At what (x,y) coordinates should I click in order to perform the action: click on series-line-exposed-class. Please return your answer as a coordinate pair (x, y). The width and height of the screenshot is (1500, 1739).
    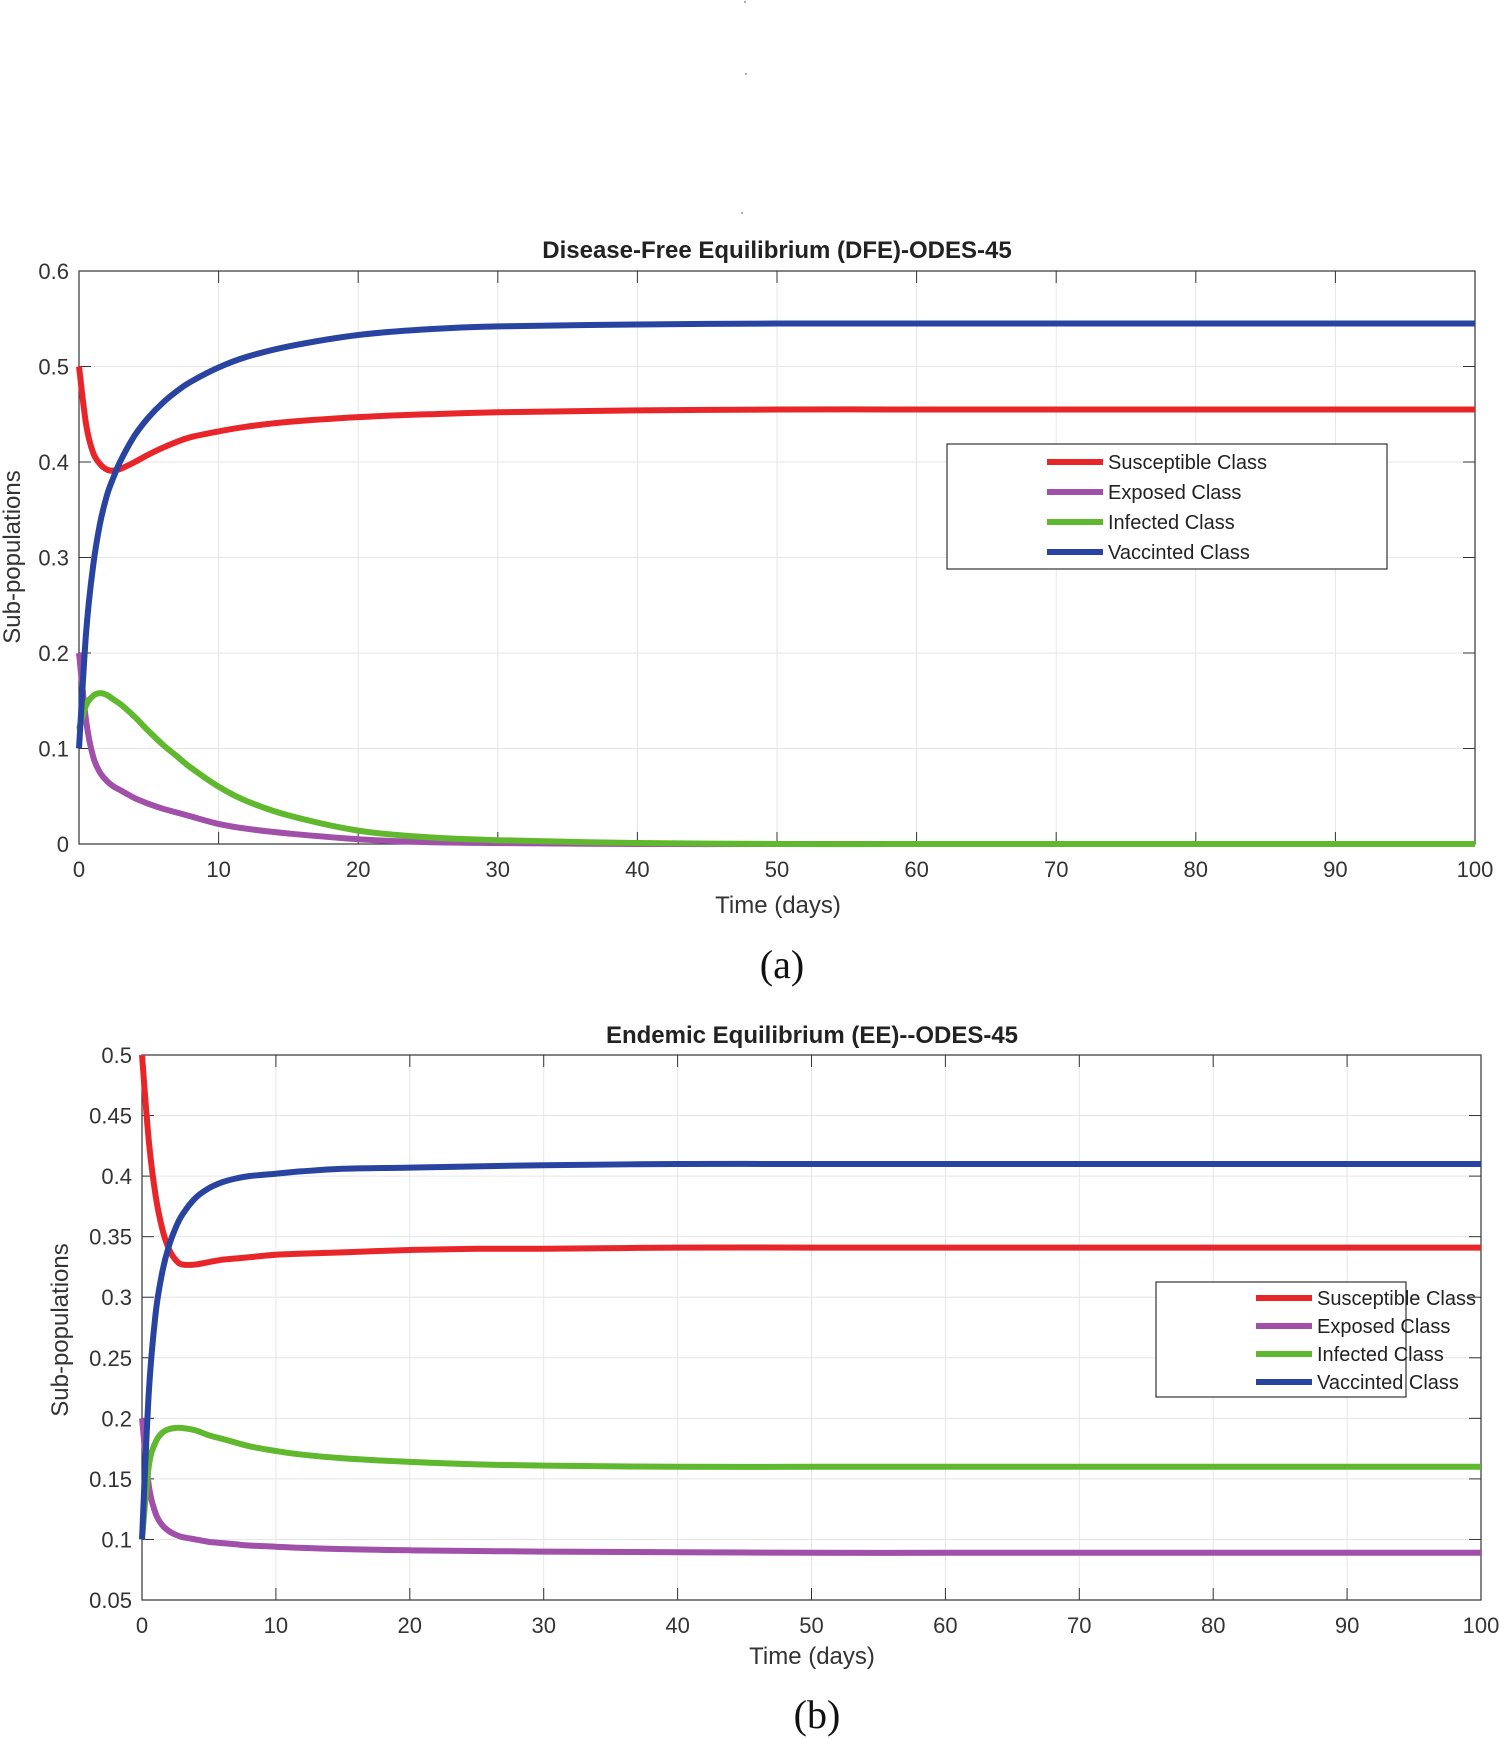
    Looking at the image, I should click on (810, 1487).